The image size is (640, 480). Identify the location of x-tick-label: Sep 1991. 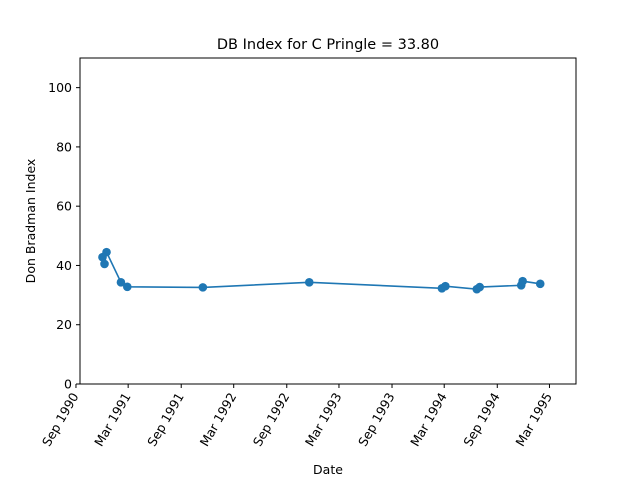
(165, 419).